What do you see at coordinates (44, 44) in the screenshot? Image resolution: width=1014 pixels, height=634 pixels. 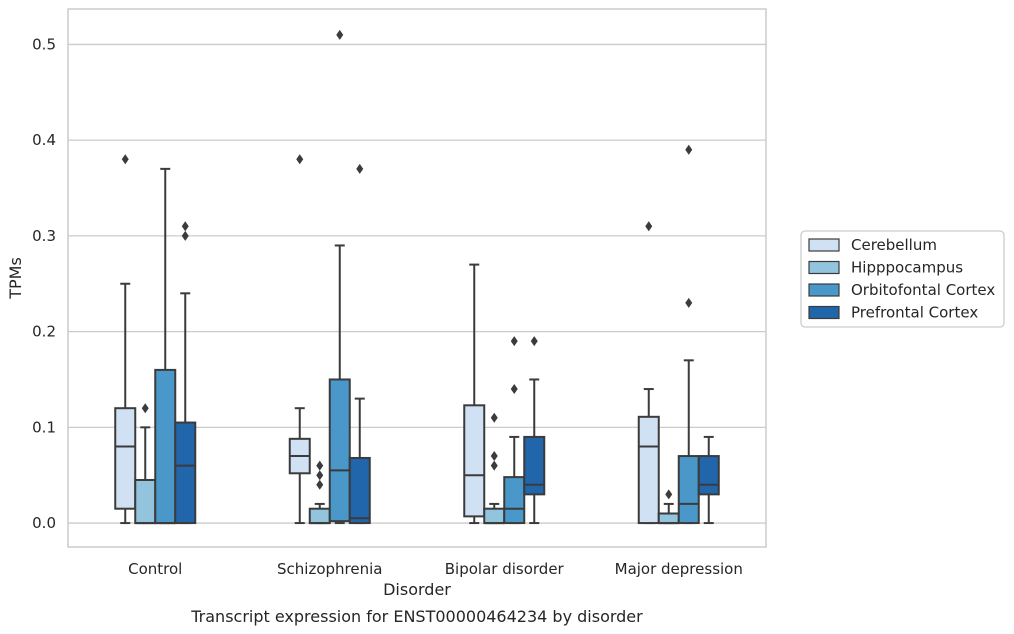 I see `y-tick-label: 0.5` at bounding box center [44, 44].